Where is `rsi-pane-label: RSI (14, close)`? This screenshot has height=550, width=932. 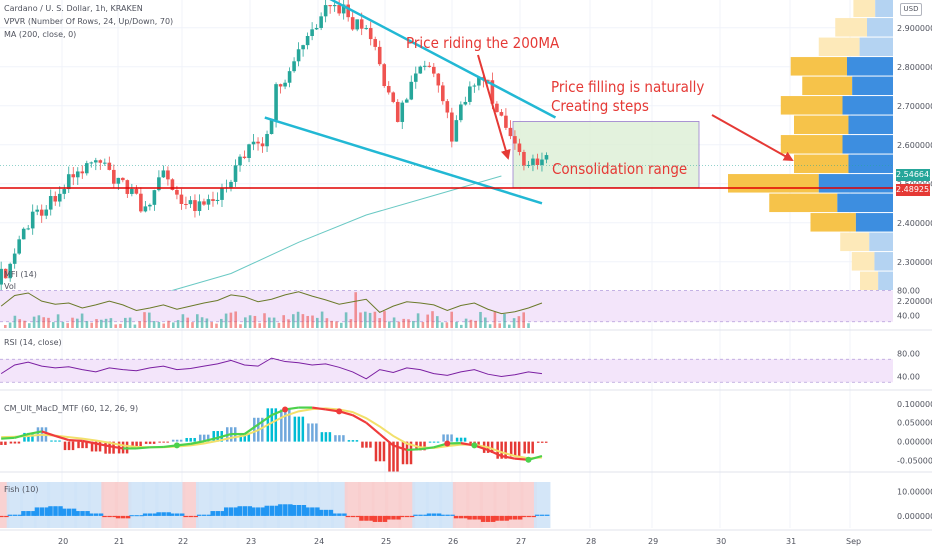
rsi-pane-label: RSI (14, close) is located at coordinates (33, 342).